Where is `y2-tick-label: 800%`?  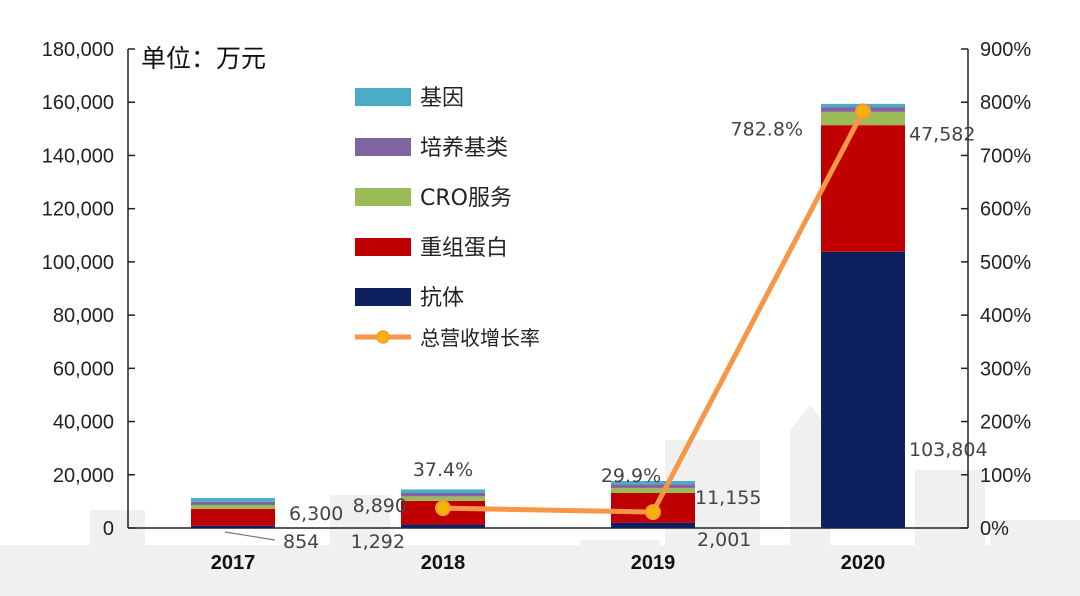 y2-tick-label: 800% is located at coordinates (1005, 103).